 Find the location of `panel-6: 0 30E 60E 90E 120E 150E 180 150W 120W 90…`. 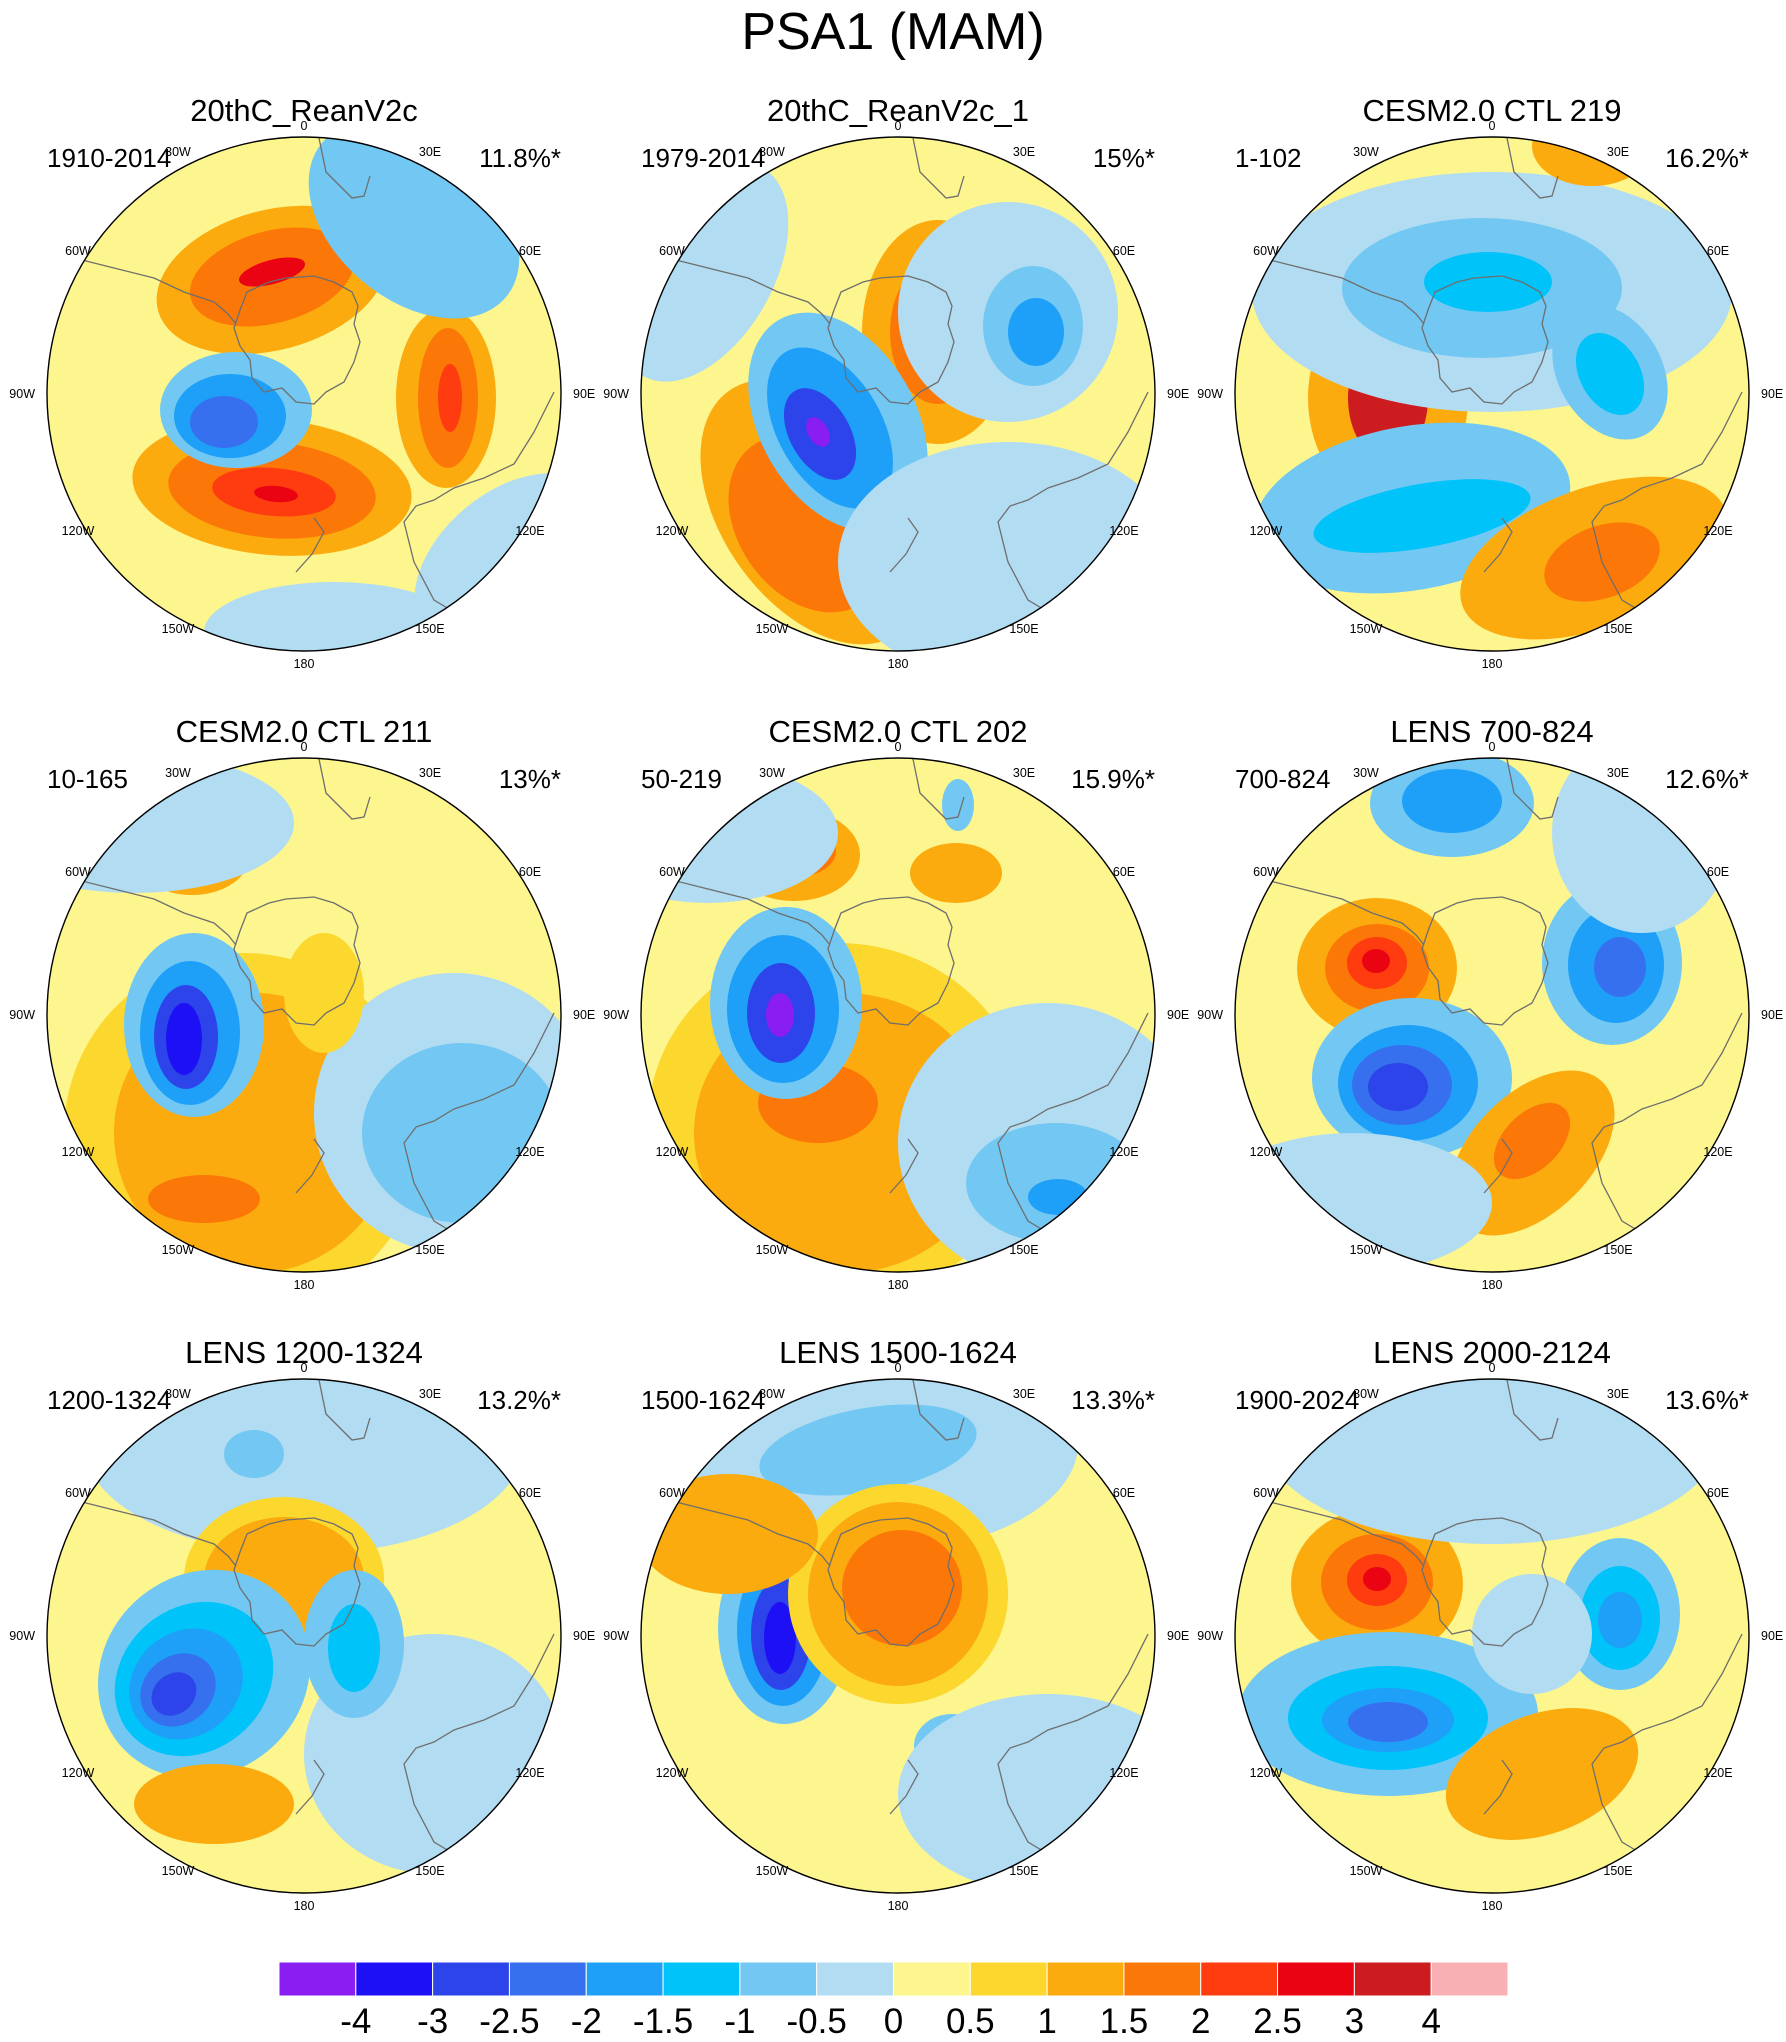

panel-6: 0 30E 60E 90E 120E 150E 180 150W 120W 90… is located at coordinates (1490, 1013).